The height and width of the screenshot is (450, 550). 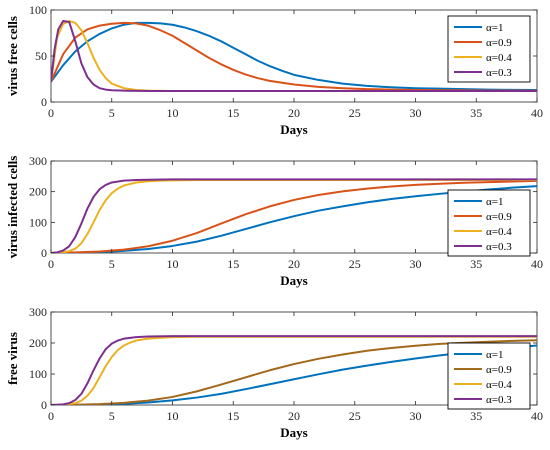 What do you see at coordinates (12, 358) in the screenshot?
I see `y-axis-label: free virus` at bounding box center [12, 358].